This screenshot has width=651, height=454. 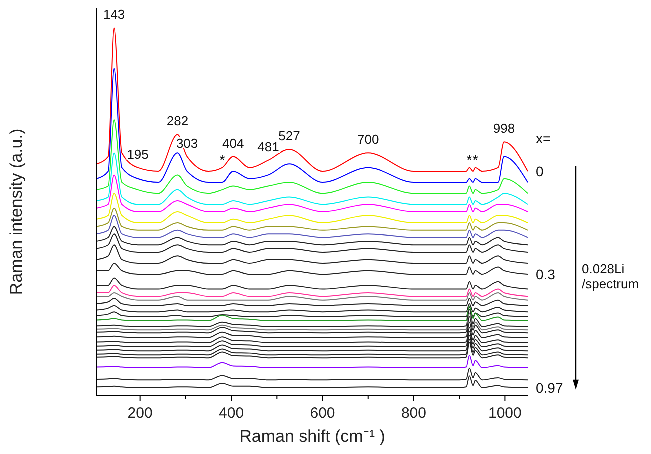 I want to click on annotation: 700, so click(x=369, y=140).